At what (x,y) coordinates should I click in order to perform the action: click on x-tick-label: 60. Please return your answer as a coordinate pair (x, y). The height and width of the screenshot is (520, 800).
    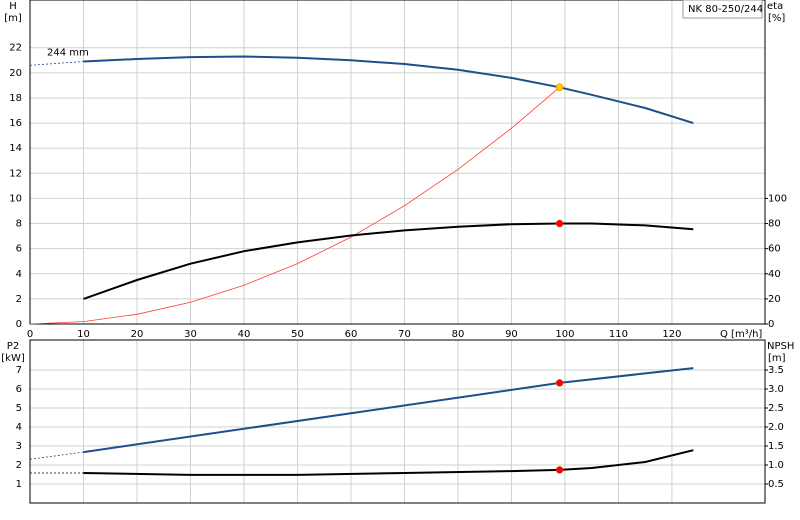
    Looking at the image, I should click on (351, 334).